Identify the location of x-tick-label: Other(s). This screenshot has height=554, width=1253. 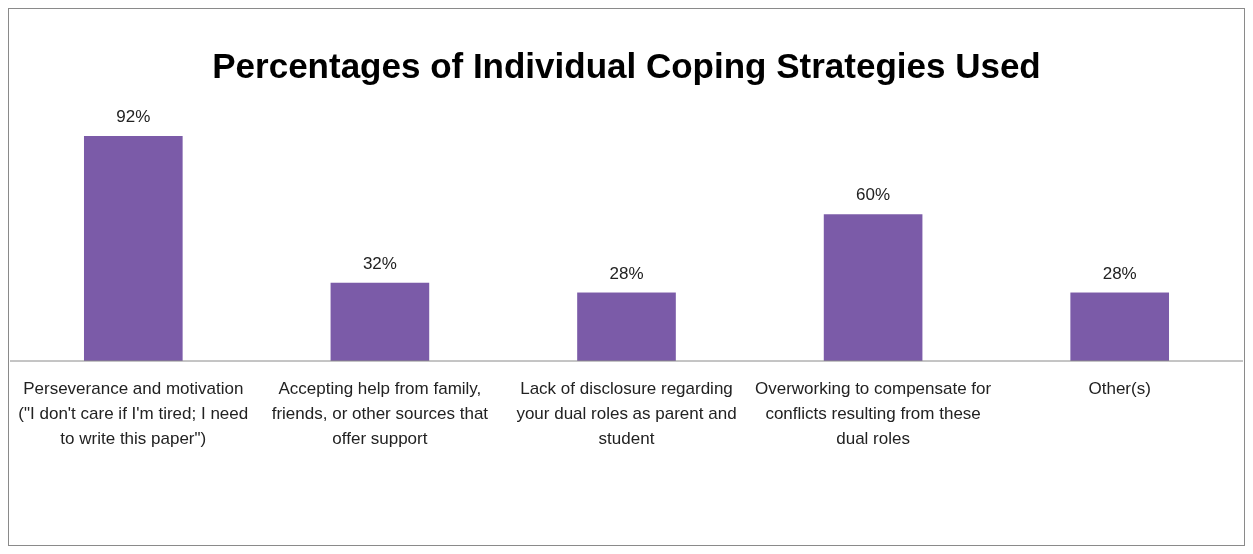
(1119, 388).